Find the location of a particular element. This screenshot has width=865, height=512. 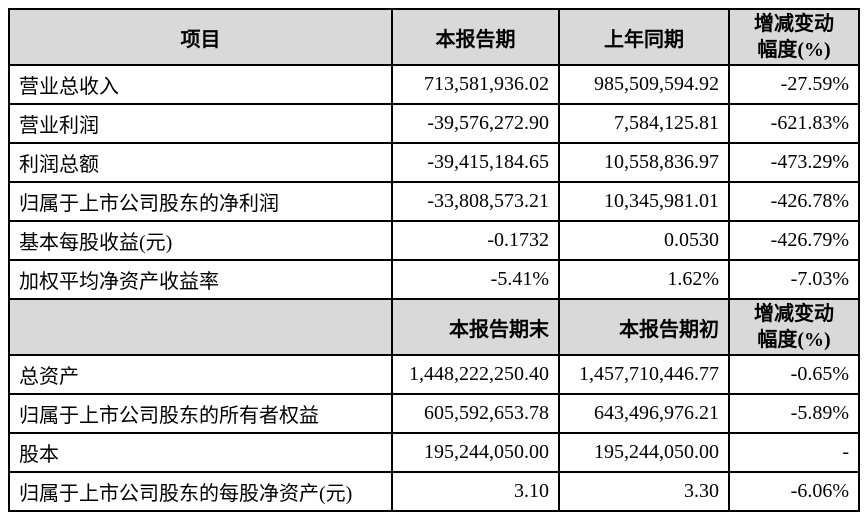

header-empty-cell is located at coordinates (200, 327).